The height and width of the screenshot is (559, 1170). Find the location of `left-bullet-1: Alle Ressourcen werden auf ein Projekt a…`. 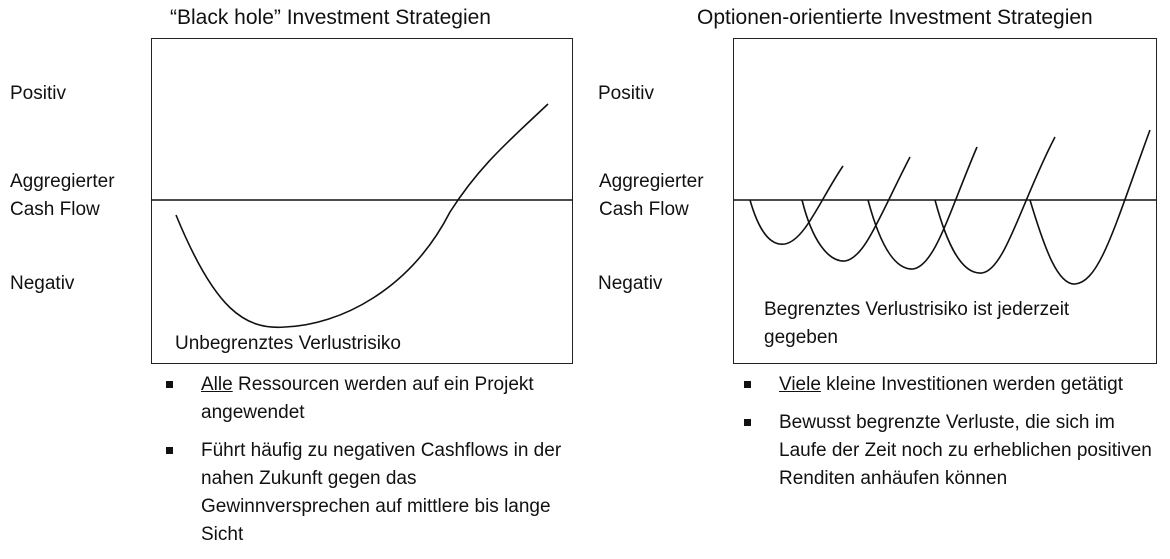

left-bullet-1: Alle Ressourcen werden auf ein Projekt a… is located at coordinates (366, 399).